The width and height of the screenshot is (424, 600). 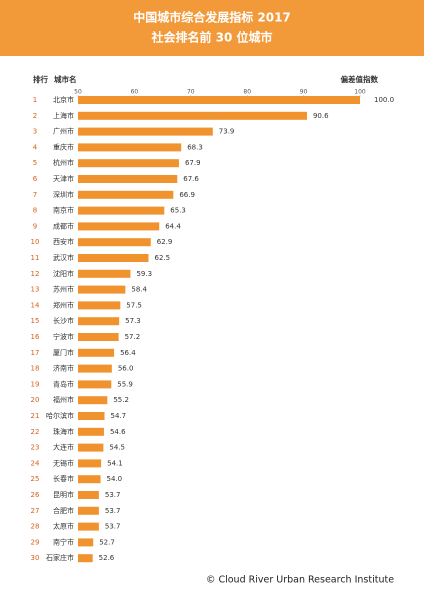 What do you see at coordinates (63, 541) in the screenshot?
I see `category-label: 南宁市` at bounding box center [63, 541].